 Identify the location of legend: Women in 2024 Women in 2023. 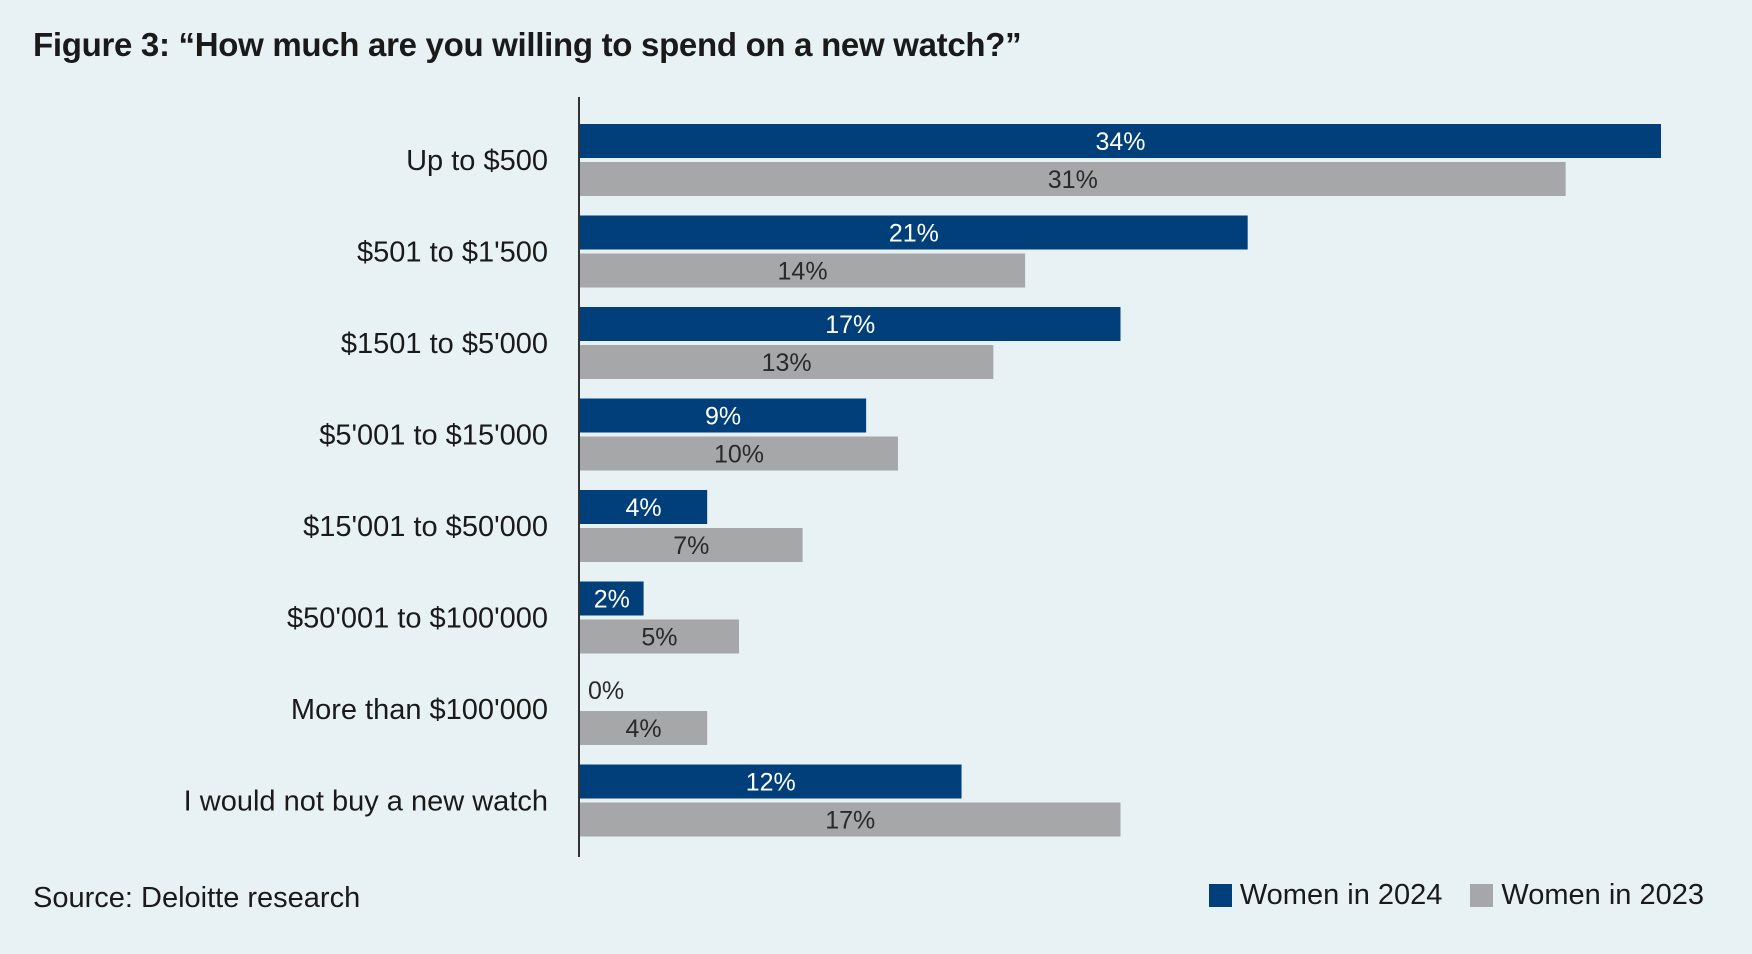
(1456, 895).